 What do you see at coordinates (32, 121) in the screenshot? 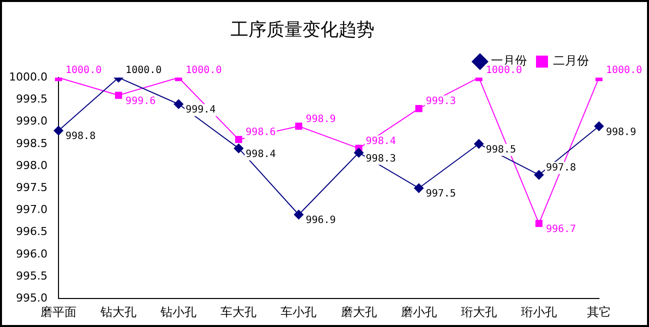
I see `y-tick-label: 999.0` at bounding box center [32, 121].